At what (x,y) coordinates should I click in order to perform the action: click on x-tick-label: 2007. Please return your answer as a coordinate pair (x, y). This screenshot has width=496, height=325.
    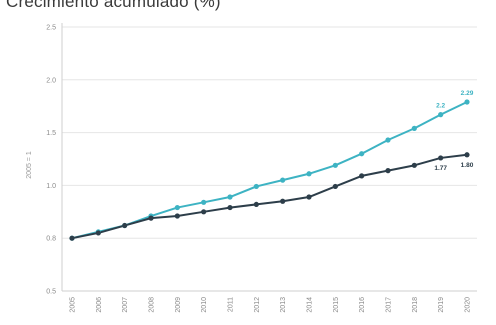
    Looking at the image, I should click on (125, 305).